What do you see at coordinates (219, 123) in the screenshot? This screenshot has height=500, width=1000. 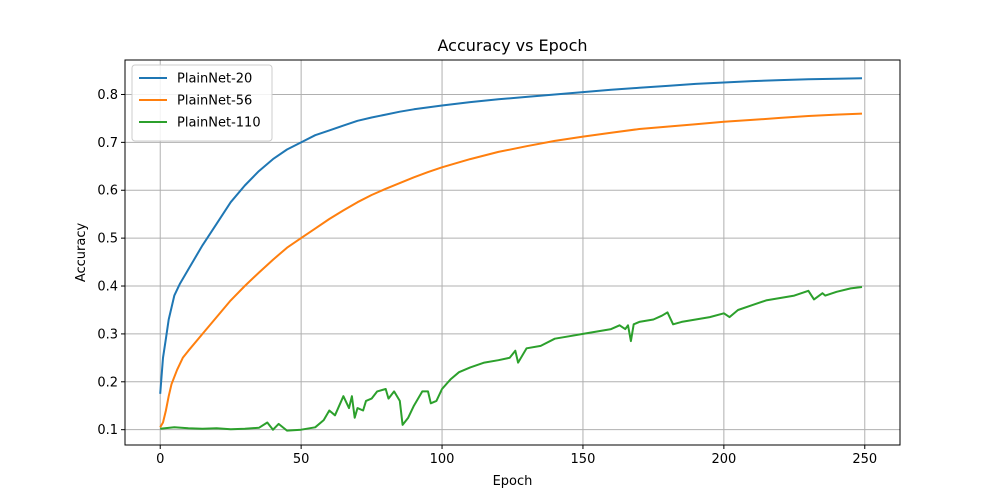 I see `legend-label-2: PlainNet-110` at bounding box center [219, 123].